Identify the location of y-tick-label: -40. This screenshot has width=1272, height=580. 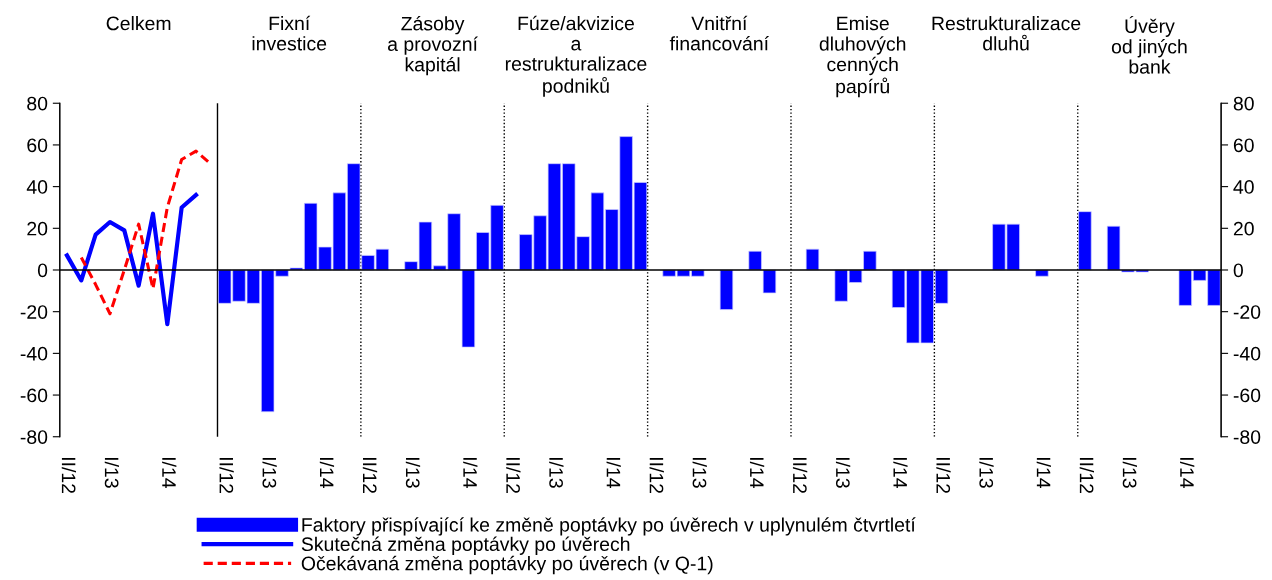
(34, 353).